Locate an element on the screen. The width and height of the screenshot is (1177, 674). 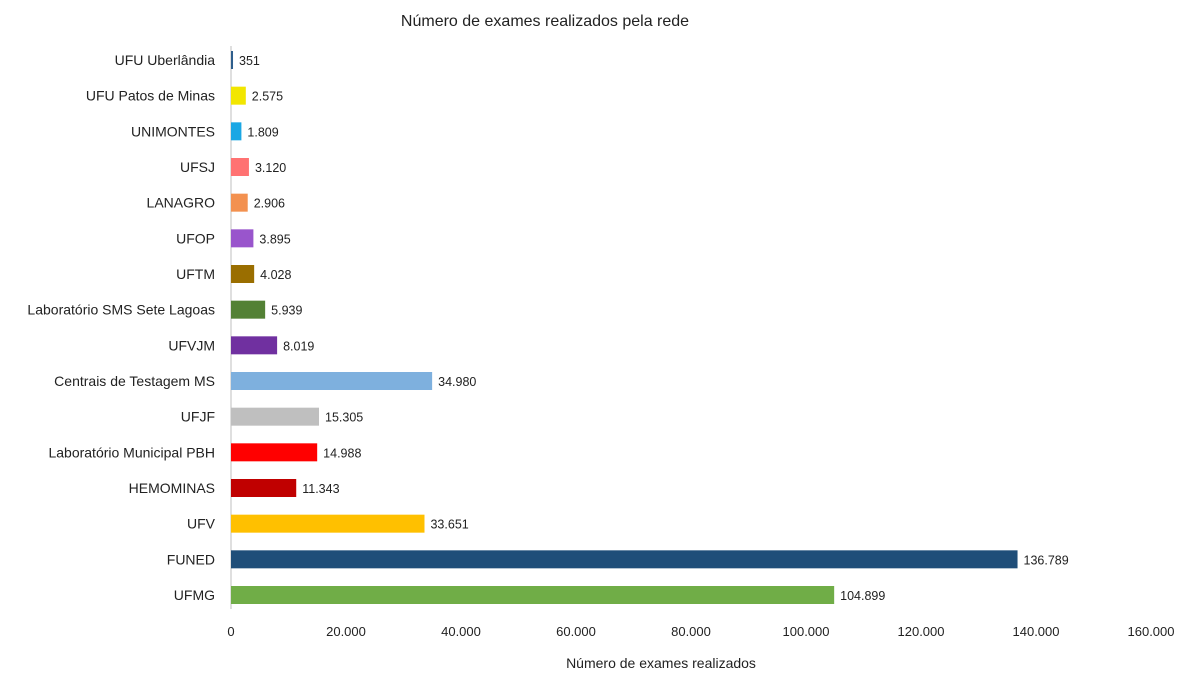
category-label: UNIMONTES is located at coordinates (173, 131).